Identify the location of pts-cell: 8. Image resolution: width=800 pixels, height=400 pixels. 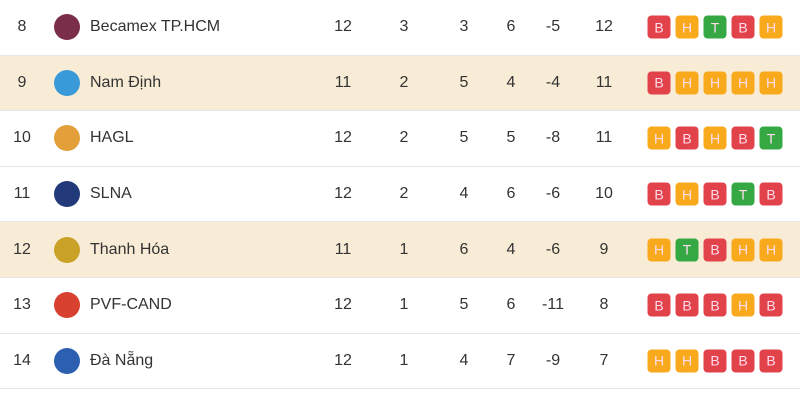
(604, 305).